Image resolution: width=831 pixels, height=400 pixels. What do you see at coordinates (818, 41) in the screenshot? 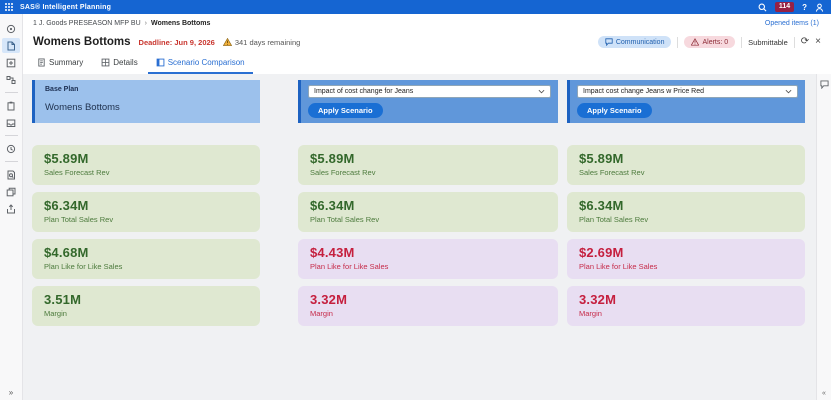
I see `close-icon: ×` at bounding box center [818, 41].